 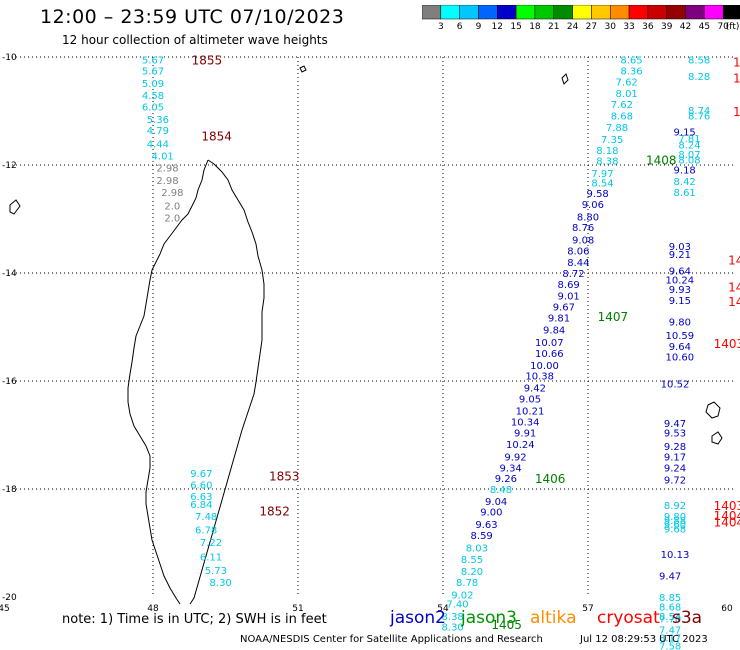 What do you see at coordinates (227, 382) in the screenshot?
I see `madagascar-coast` at bounding box center [227, 382].